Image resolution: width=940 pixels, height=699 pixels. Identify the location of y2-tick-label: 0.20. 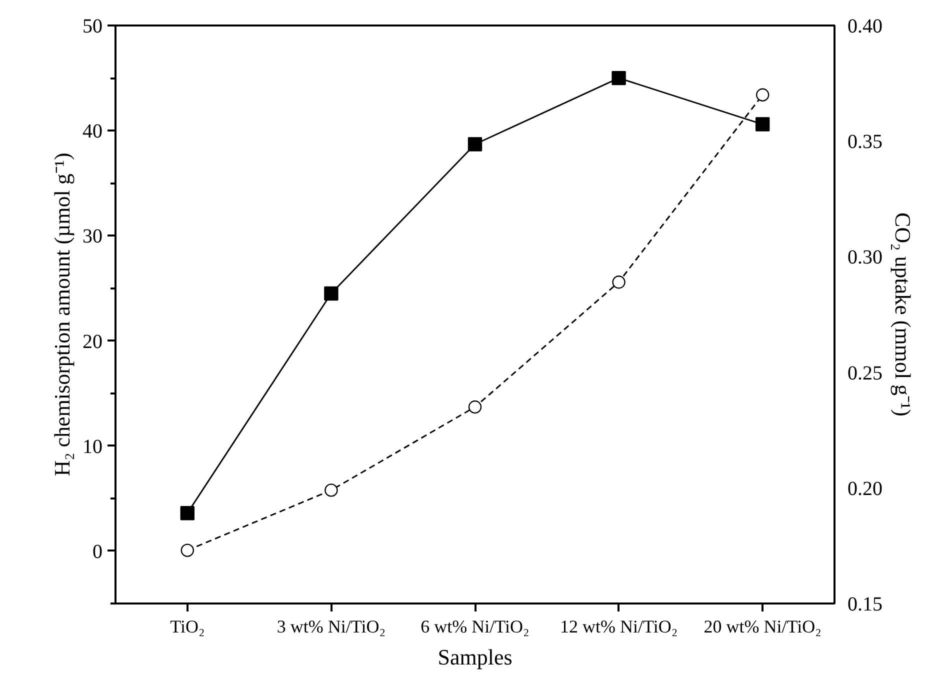
(865, 489).